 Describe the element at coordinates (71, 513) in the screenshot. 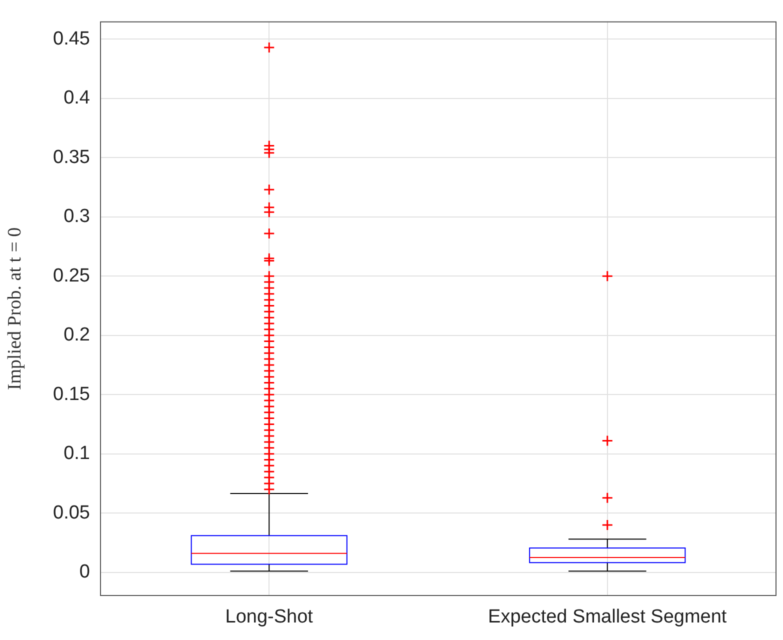

I see `y-tick-label: 0.05` at that location.